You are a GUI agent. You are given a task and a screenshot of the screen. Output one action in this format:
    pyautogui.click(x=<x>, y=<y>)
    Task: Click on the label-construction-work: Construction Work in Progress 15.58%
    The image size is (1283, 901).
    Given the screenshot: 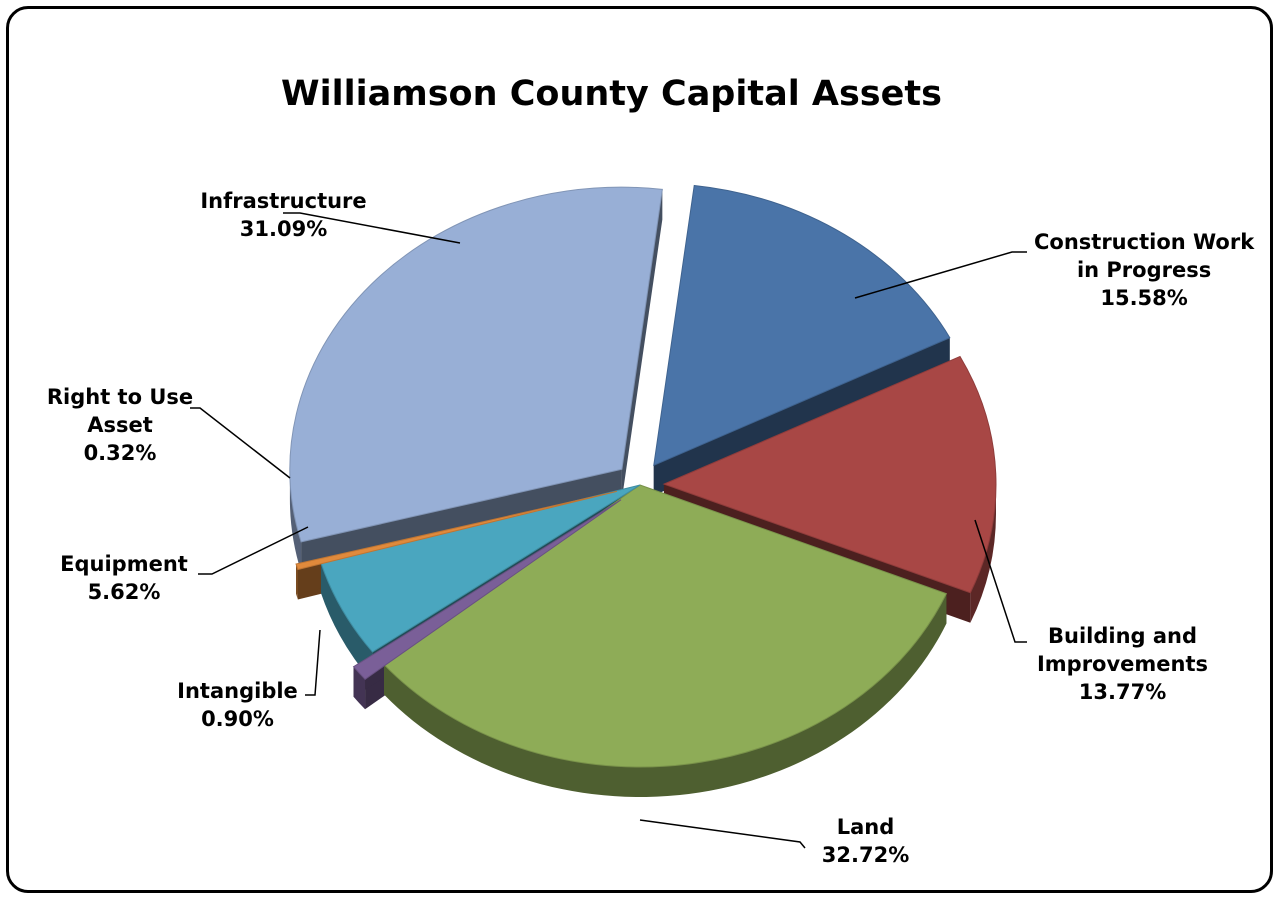 What is the action you would take?
    pyautogui.click(x=1144, y=270)
    